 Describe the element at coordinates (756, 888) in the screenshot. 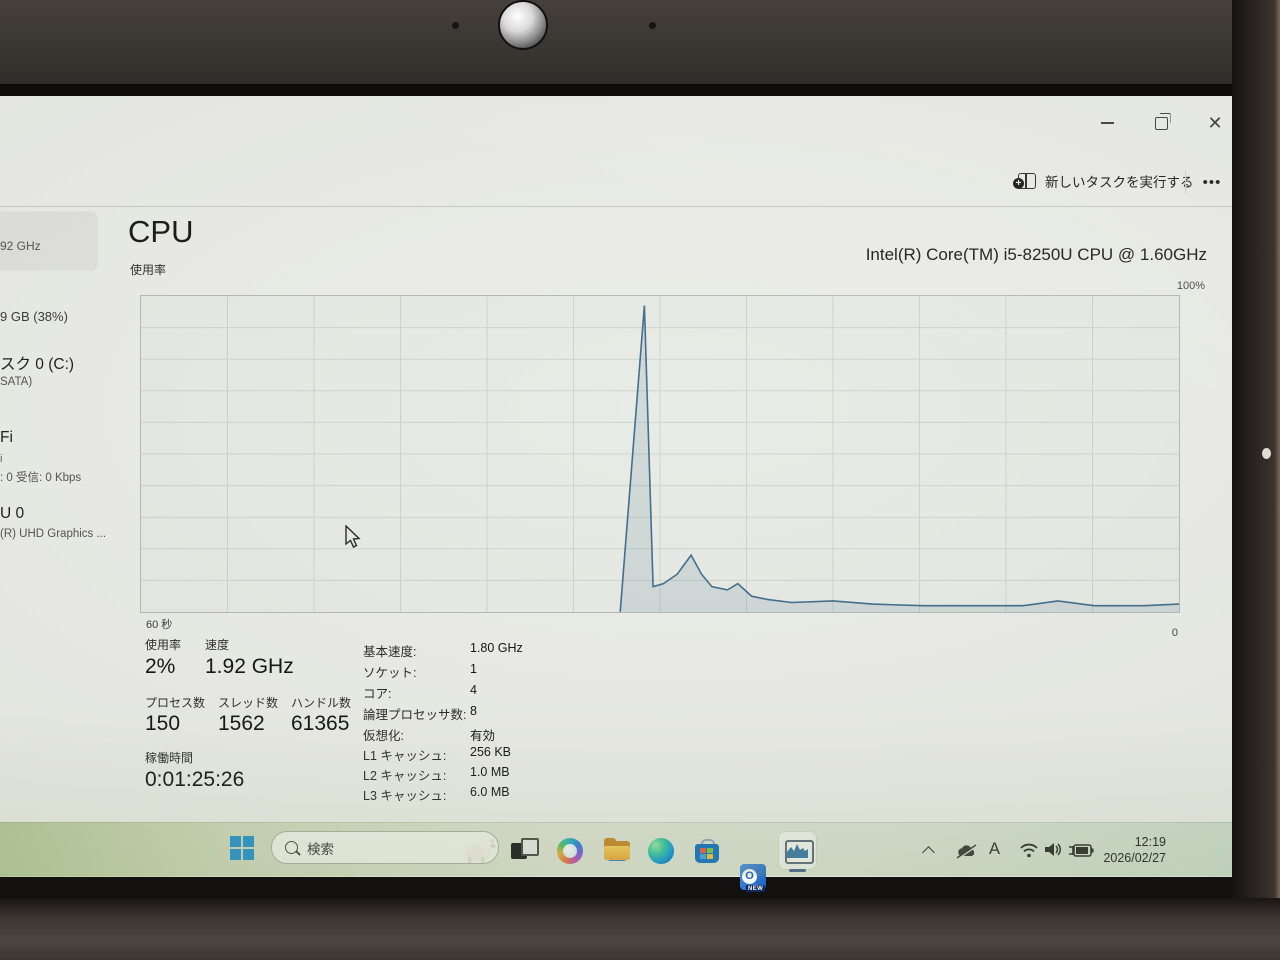

I see `outlook-new-badge: NEW` at that location.